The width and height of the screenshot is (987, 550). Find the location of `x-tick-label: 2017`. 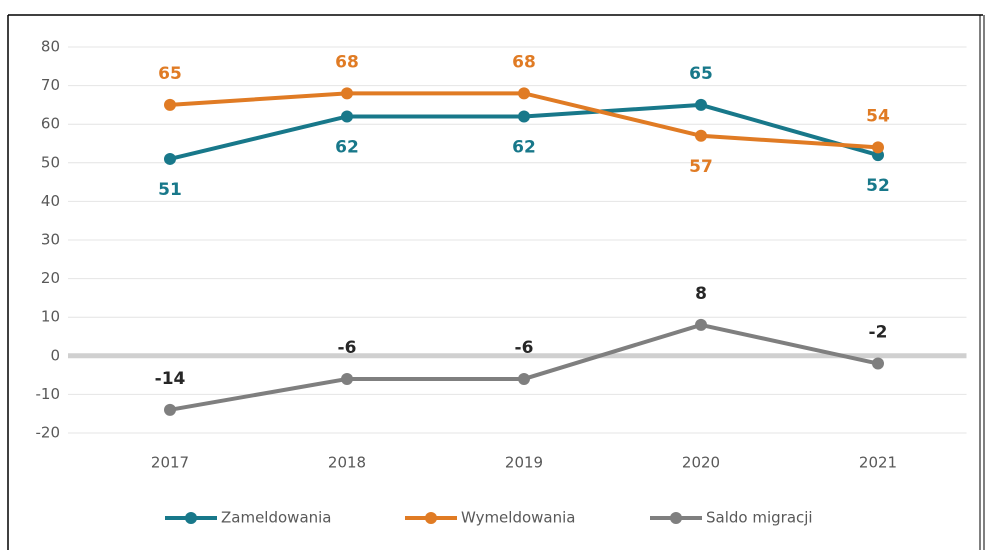

x-tick-label: 2017 is located at coordinates (170, 463).